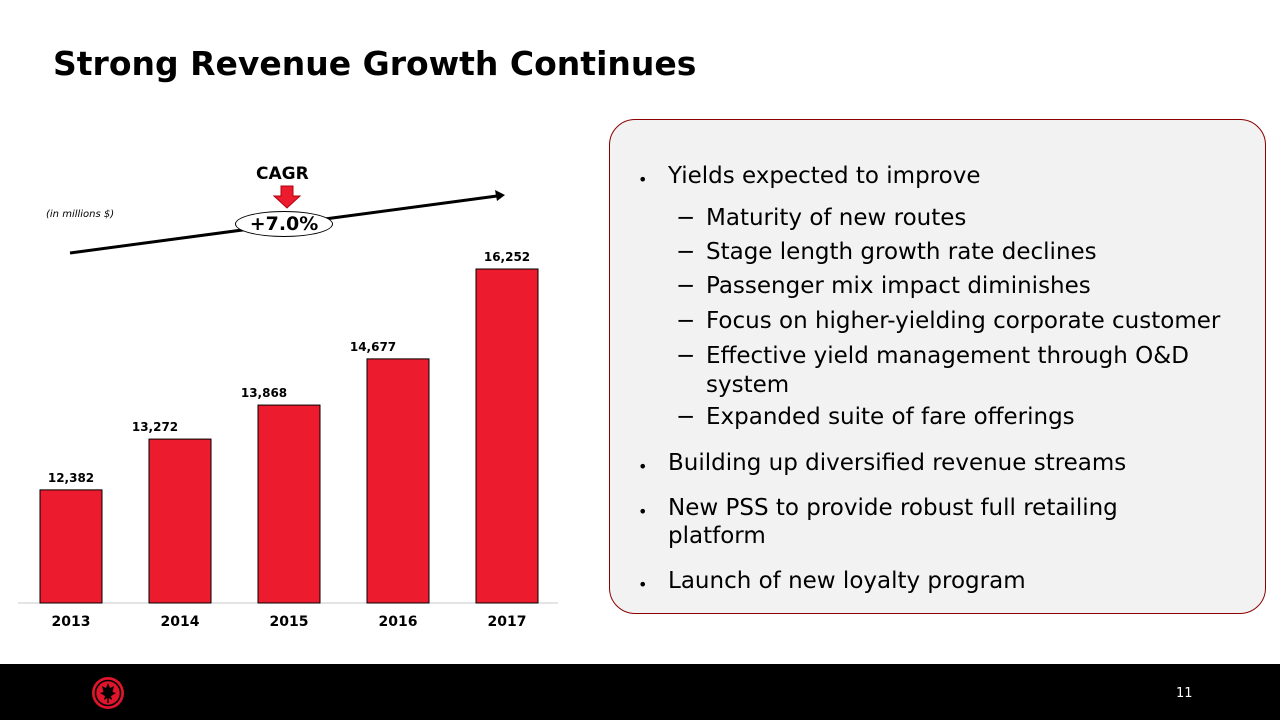  Describe the element at coordinates (289, 622) in the screenshot. I see `category-label-2015: 2015` at that location.